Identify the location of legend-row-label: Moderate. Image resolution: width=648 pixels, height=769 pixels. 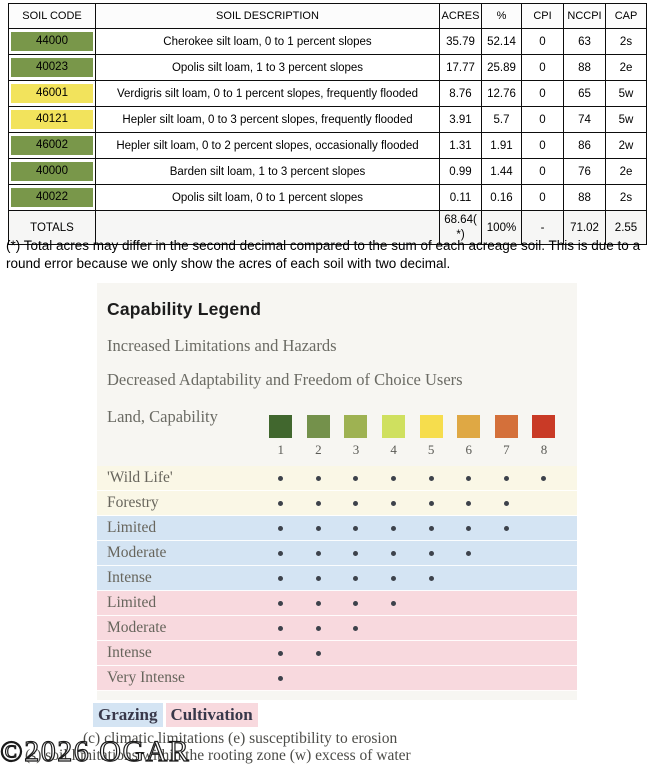
(137, 552).